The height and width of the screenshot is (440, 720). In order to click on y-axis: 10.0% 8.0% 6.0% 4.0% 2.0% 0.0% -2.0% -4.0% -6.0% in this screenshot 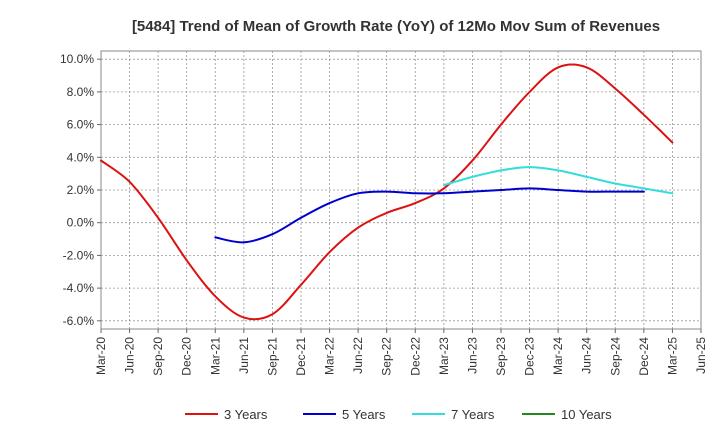, I will do `click(80, 190)`.